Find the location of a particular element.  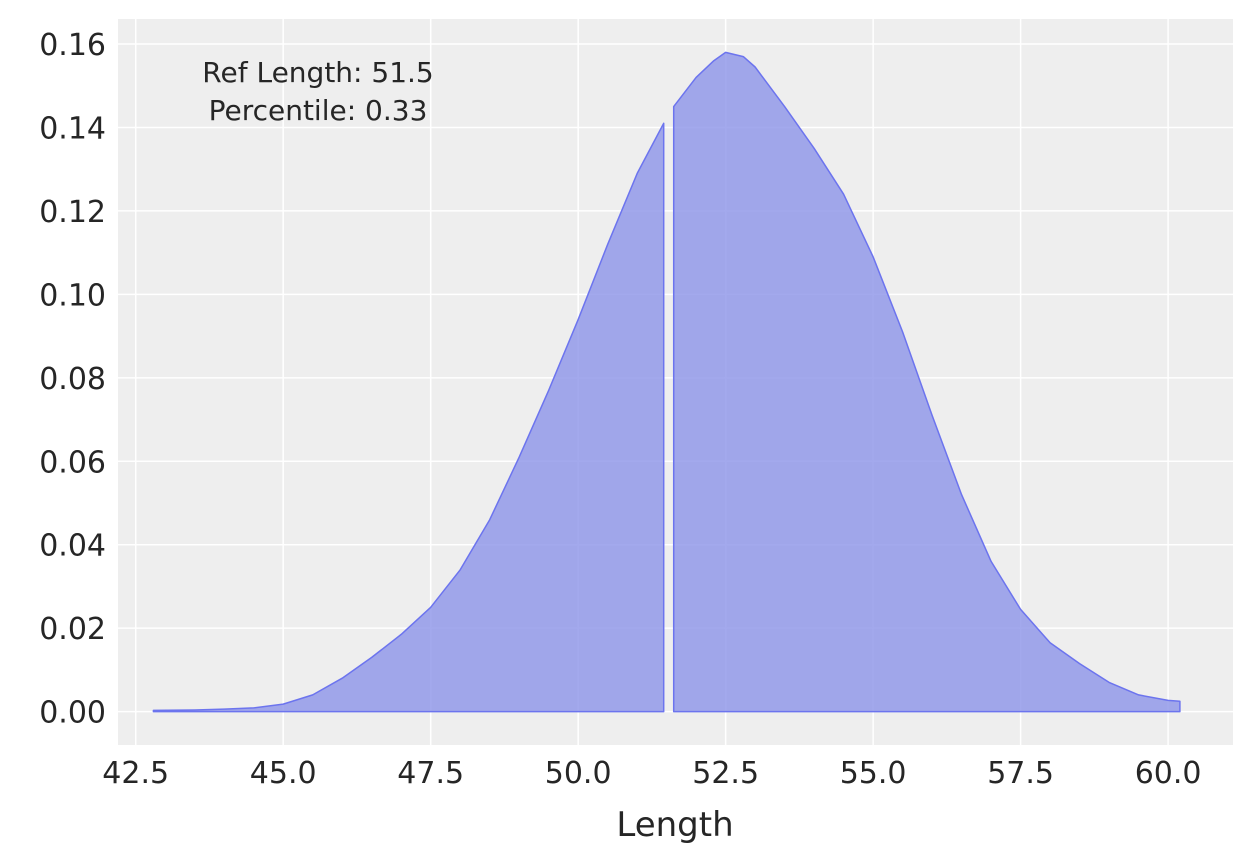

y-tick-labels: 0.00 0.02 0.04 0.06 0.08 0.10 0.12 0.14 0.16 is located at coordinates (72, 379).